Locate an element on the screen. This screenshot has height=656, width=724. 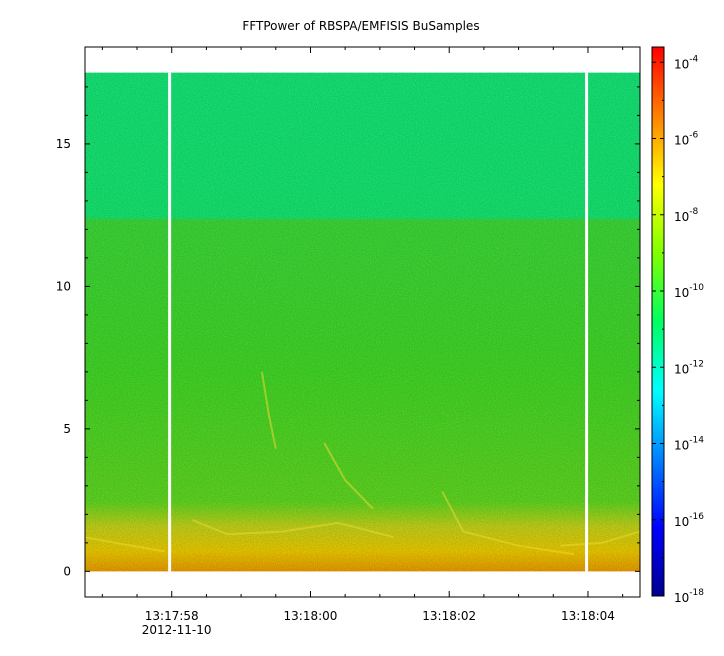
x-tick-label: 13:18:00 is located at coordinates (311, 616).